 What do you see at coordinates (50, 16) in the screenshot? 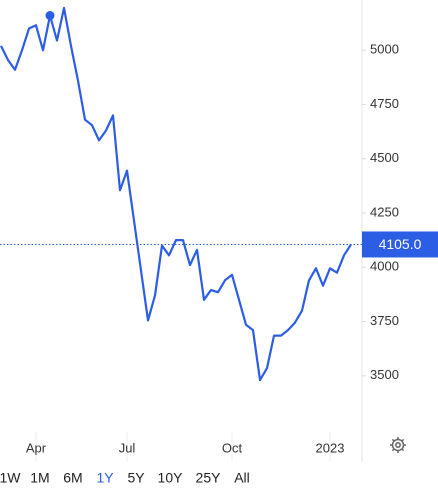
I see `highlight-point` at bounding box center [50, 16].